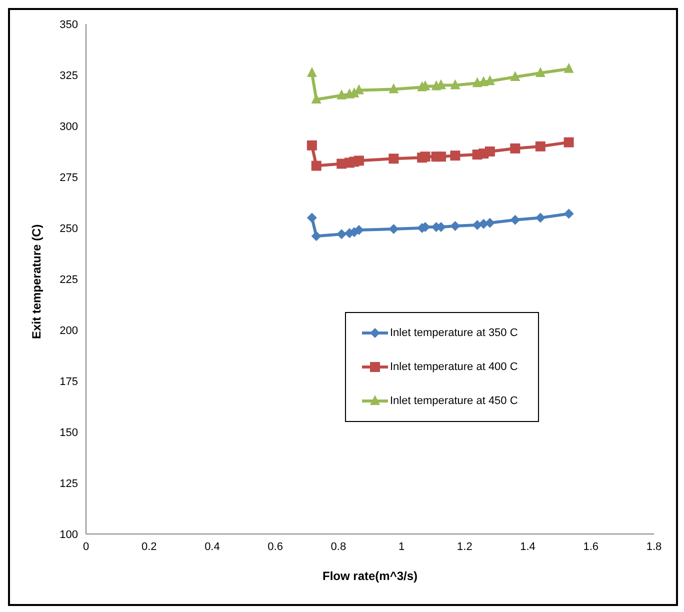  Describe the element at coordinates (86, 546) in the screenshot. I see `x-tick-label: 0` at that location.